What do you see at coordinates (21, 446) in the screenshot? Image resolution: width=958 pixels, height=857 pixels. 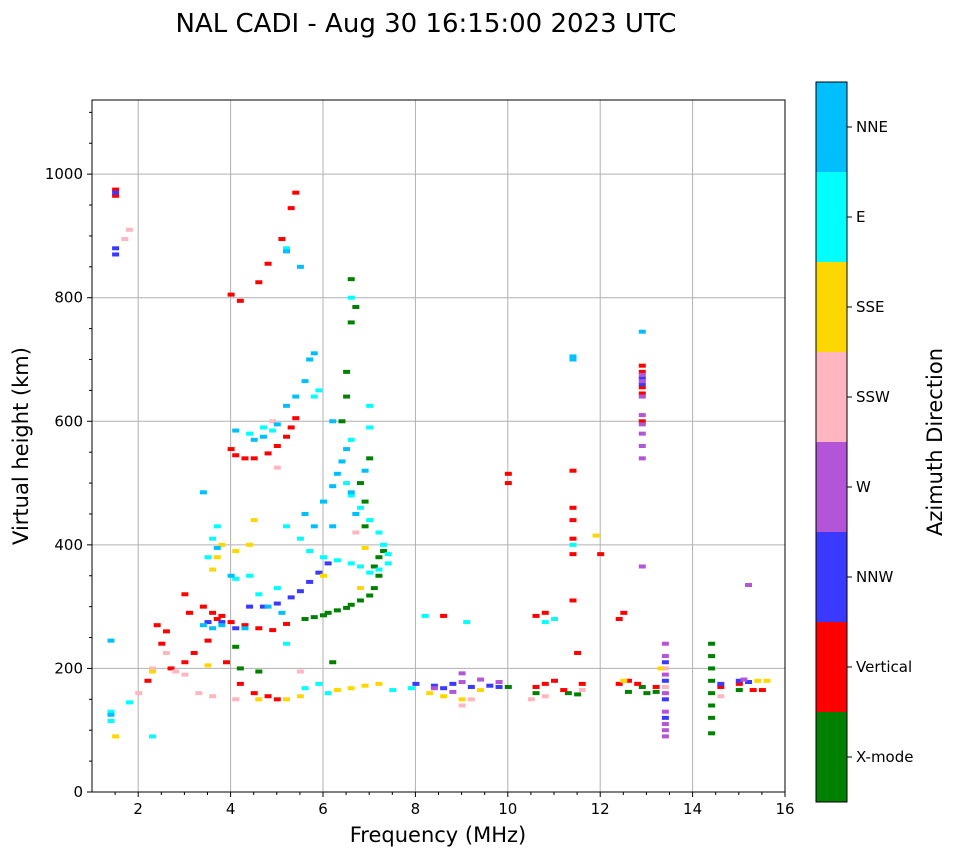 I see `y-axis-label: Virtual height (km)` at bounding box center [21, 446].